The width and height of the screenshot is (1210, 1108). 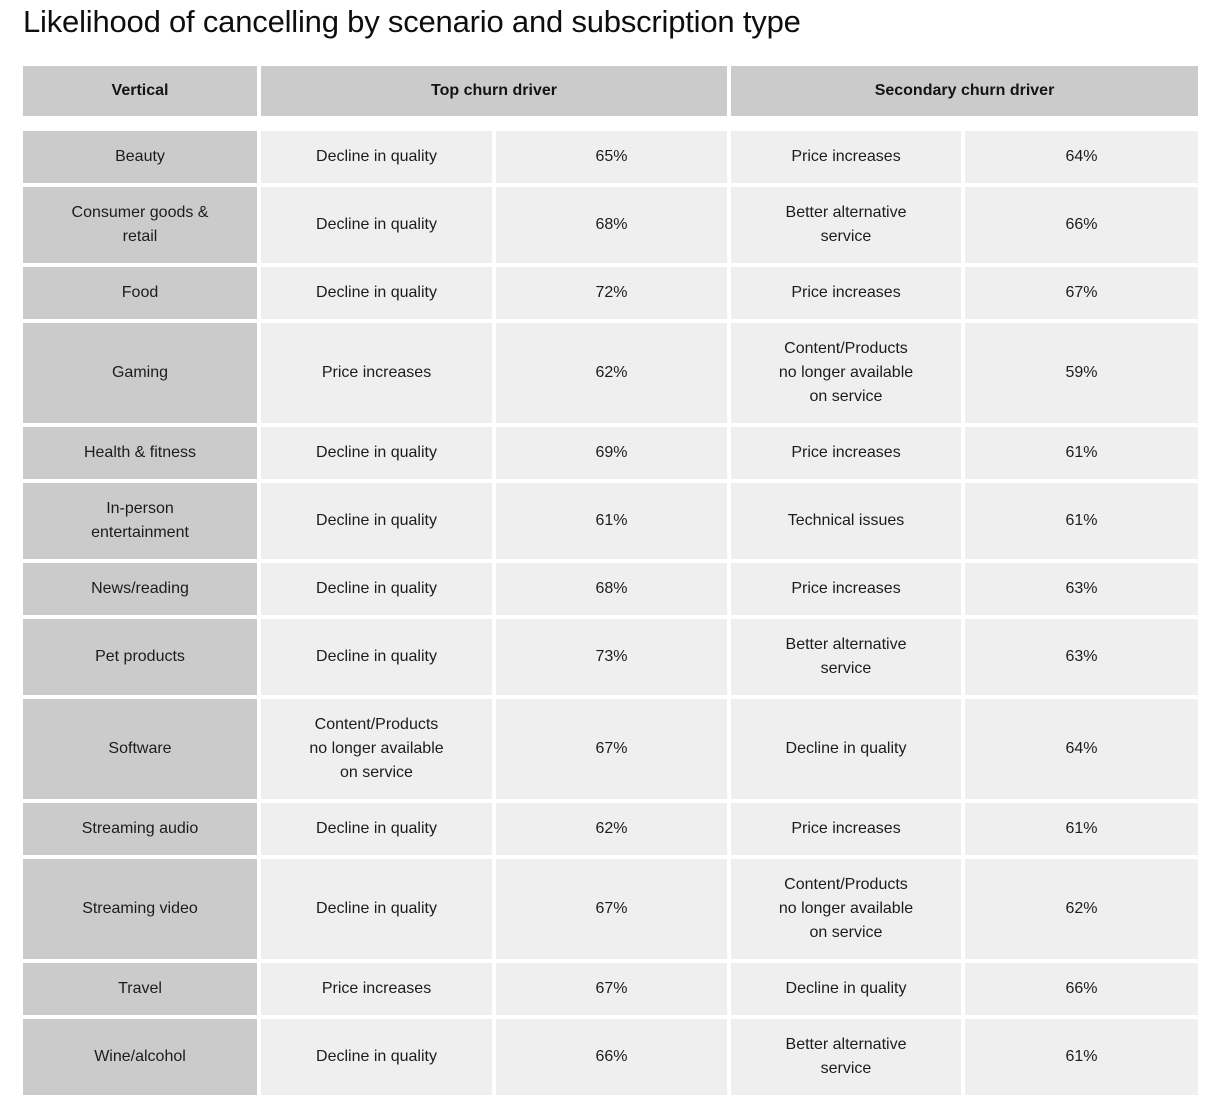 I want to click on row-vertical-label: Wine/alcohol, so click(x=140, y=1057).